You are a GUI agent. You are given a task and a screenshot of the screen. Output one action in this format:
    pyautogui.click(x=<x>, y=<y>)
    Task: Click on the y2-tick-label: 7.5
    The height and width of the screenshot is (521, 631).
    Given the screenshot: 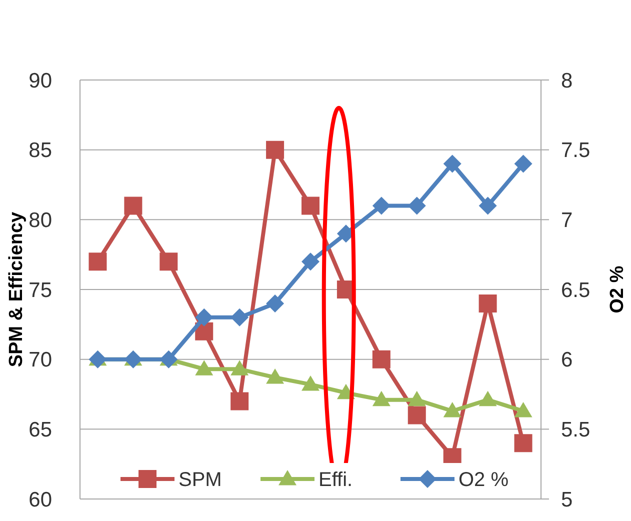 What is the action you would take?
    pyautogui.click(x=575, y=150)
    